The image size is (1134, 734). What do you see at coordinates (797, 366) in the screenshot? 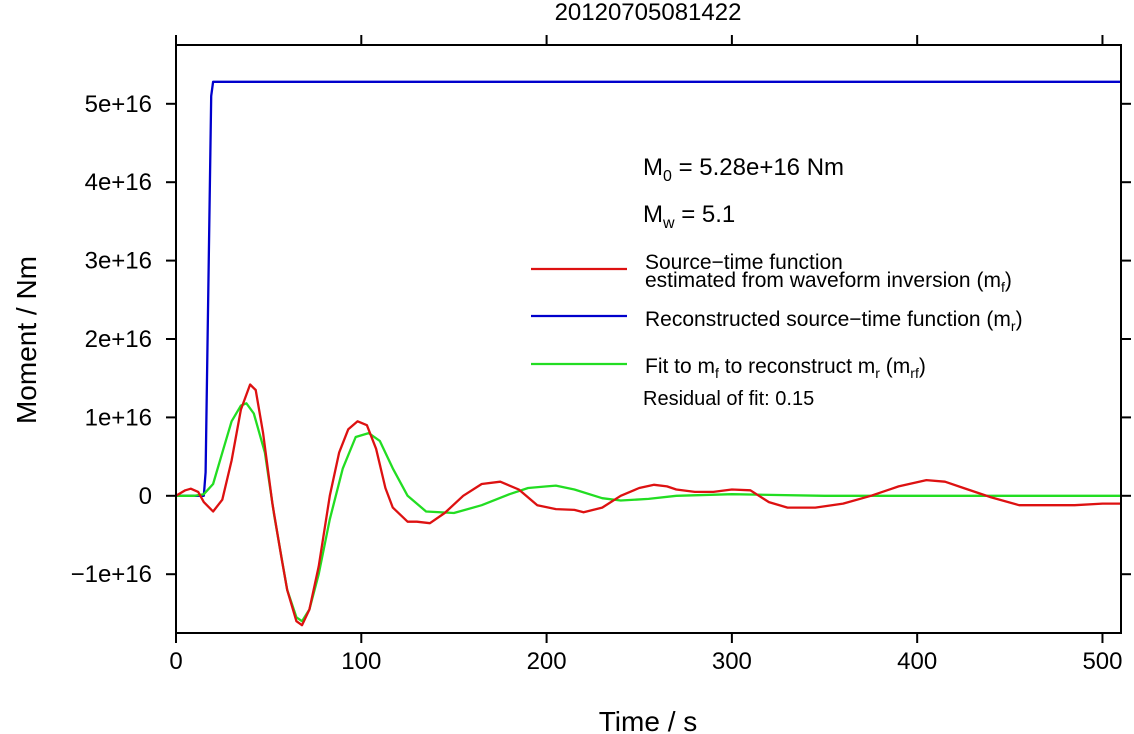
I see `legend-text: to reconstruct m` at bounding box center [797, 366].